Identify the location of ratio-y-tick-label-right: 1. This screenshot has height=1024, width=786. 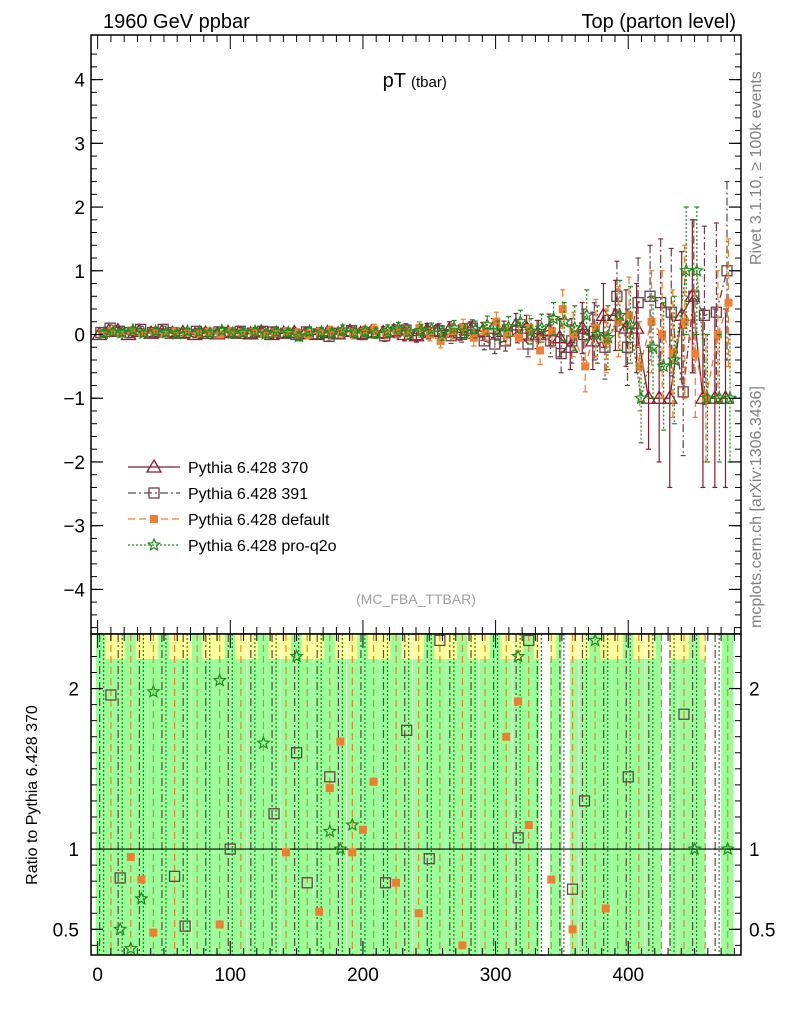
(754, 850).